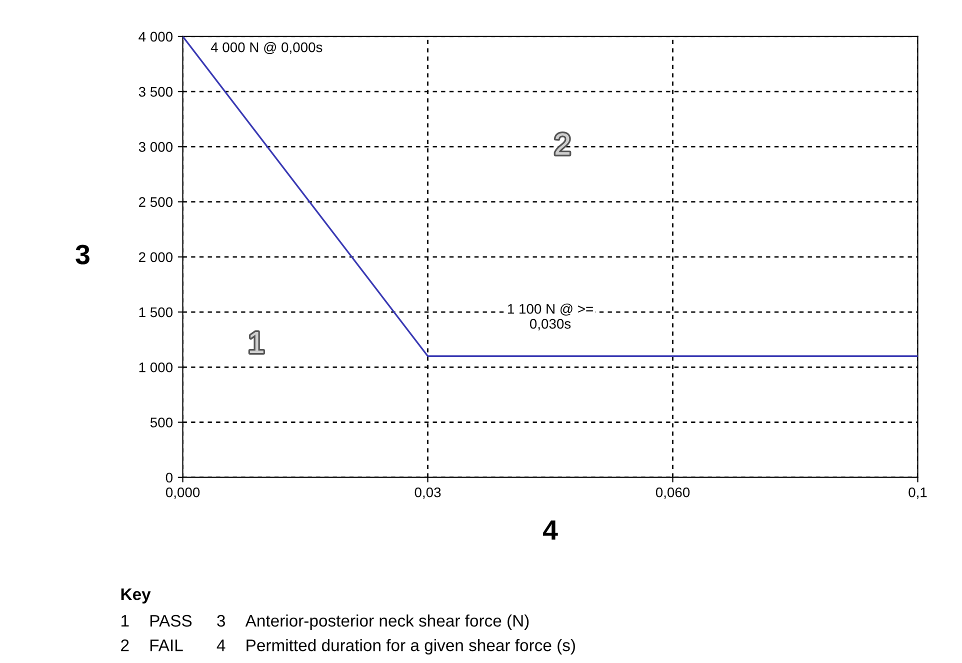 The width and height of the screenshot is (962, 663). Describe the element at coordinates (125, 621) in the screenshot. I see `text: 1` at that location.